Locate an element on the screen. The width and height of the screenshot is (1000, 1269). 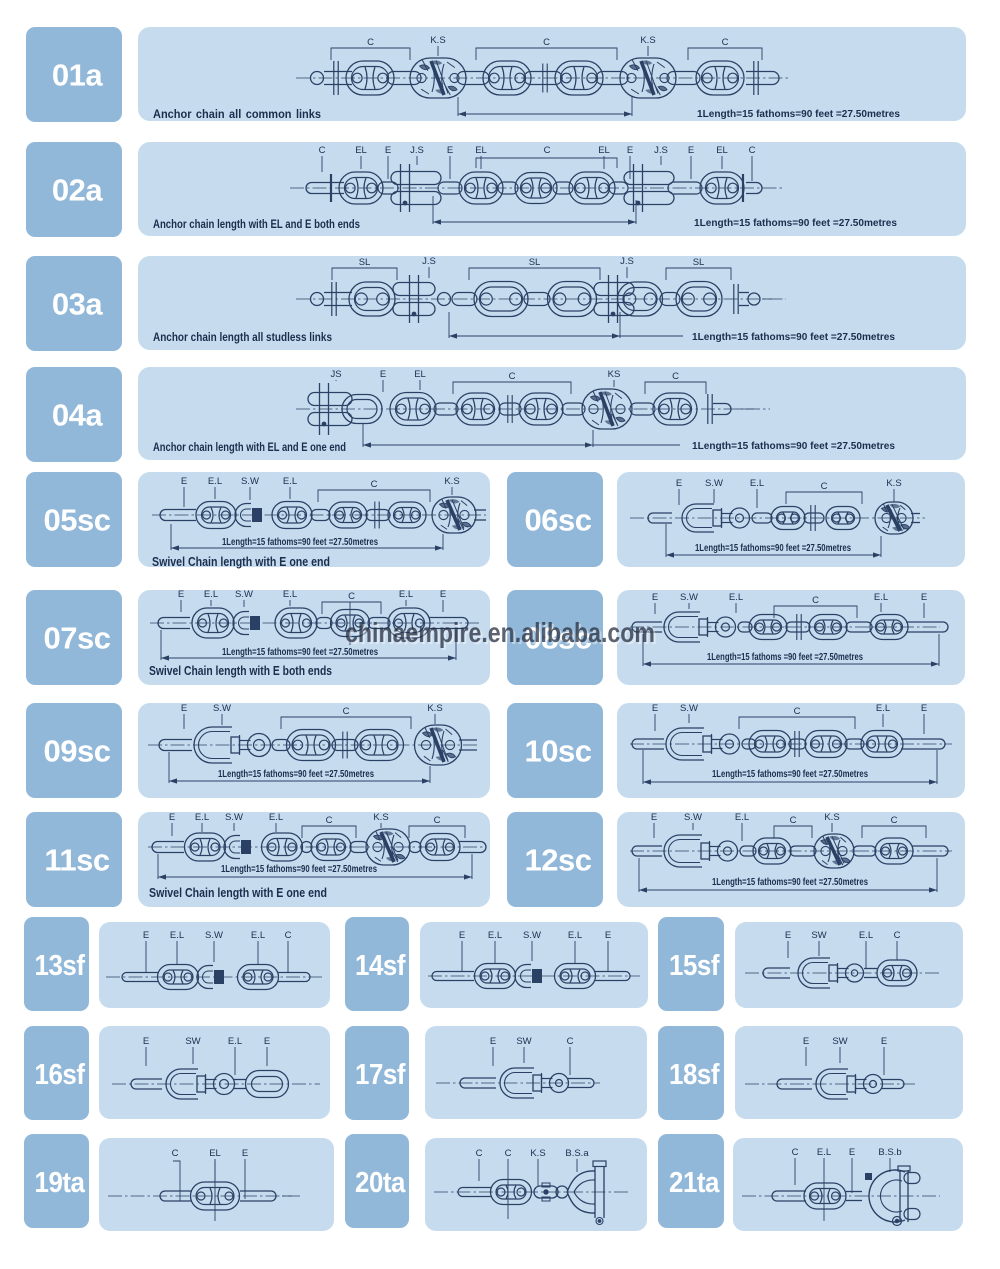
svg-text: 07sc is located at coordinates (77, 638).